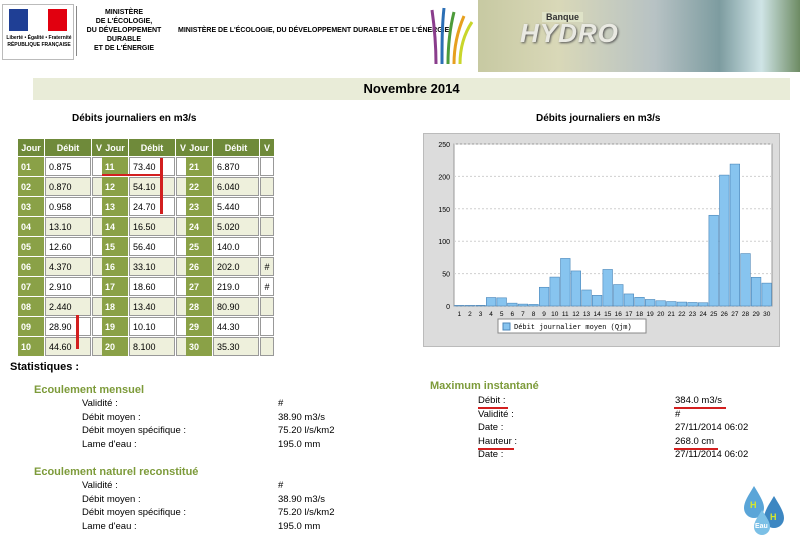  Describe the element at coordinates (199, 226) in the screenshot. I see `day-cell: 24` at that location.